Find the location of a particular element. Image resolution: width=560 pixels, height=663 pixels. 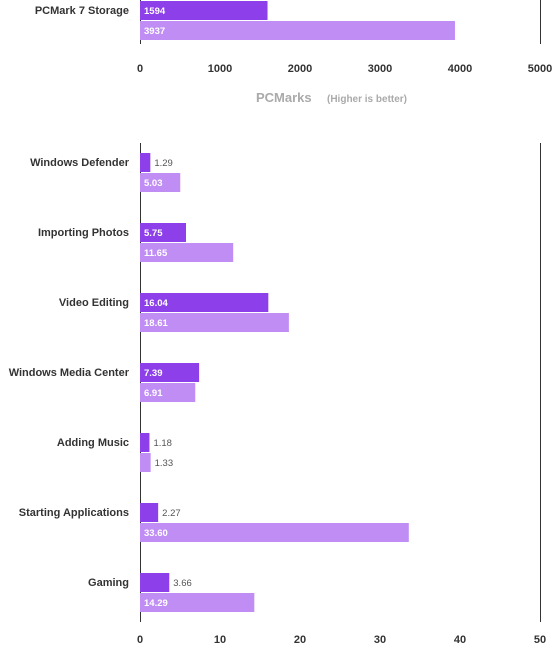

data-label: 11.65 is located at coordinates (156, 253).